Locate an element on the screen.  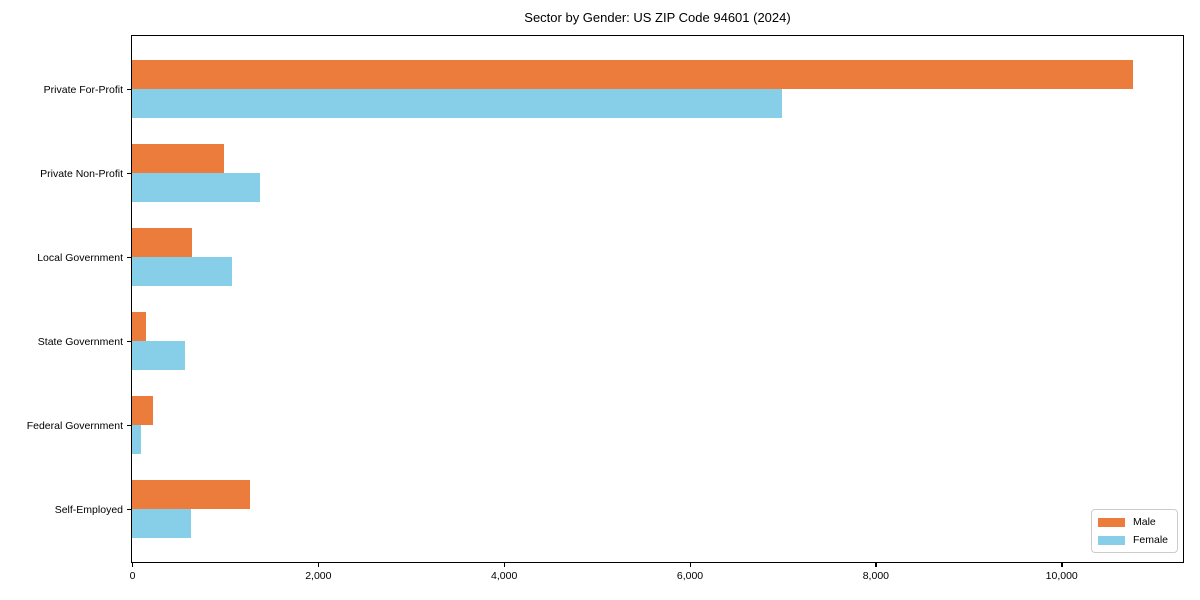
legend-row-female: Female is located at coordinates (1134, 540).